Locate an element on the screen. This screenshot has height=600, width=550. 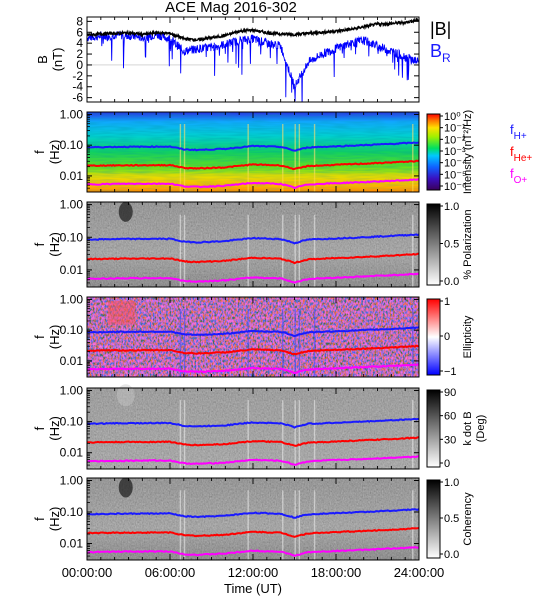
colorbar-tick-label: 30 is located at coordinates (450, 440).